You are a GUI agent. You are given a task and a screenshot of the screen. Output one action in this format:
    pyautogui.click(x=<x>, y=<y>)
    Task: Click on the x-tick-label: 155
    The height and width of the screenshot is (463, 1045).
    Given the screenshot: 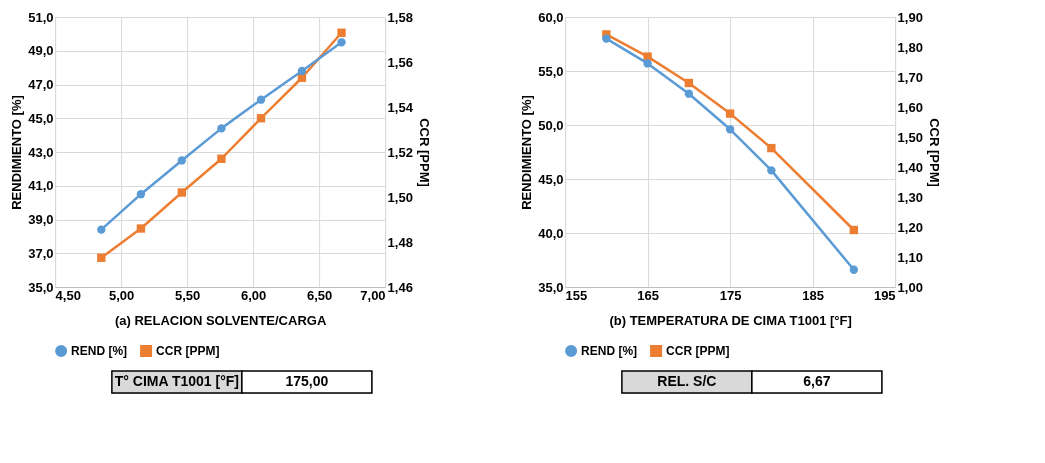 What is the action you would take?
    pyautogui.click(x=576, y=295)
    